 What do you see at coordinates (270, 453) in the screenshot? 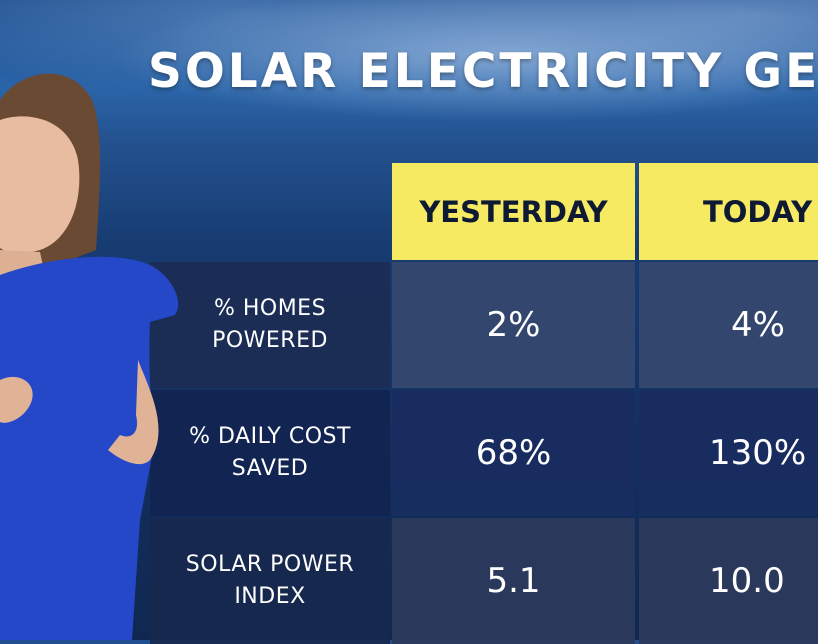
I see `row-label-daily-cost-saved: % DAILY COST SAVED` at bounding box center [270, 453].